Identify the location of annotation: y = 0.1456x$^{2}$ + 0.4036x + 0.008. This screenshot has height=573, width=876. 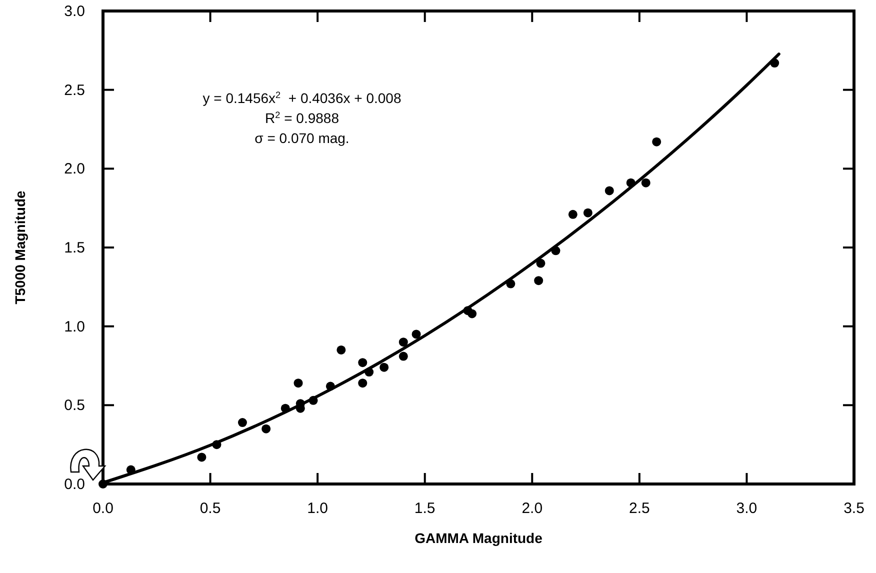
(302, 98).